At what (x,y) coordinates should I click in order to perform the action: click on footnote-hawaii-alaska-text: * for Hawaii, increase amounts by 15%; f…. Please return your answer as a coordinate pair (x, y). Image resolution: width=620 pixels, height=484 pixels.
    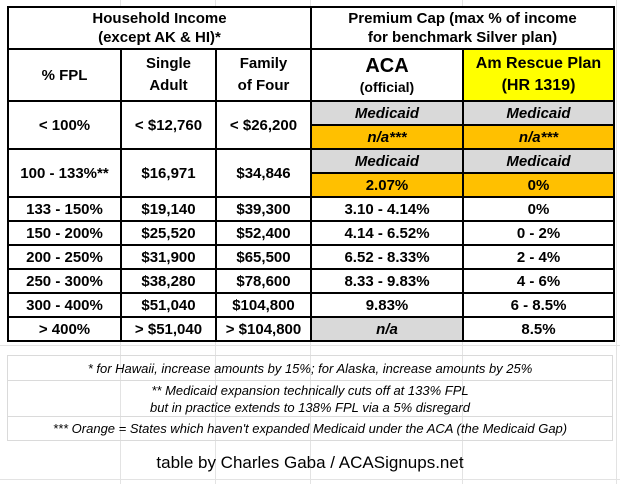
    Looking at the image, I should click on (310, 368).